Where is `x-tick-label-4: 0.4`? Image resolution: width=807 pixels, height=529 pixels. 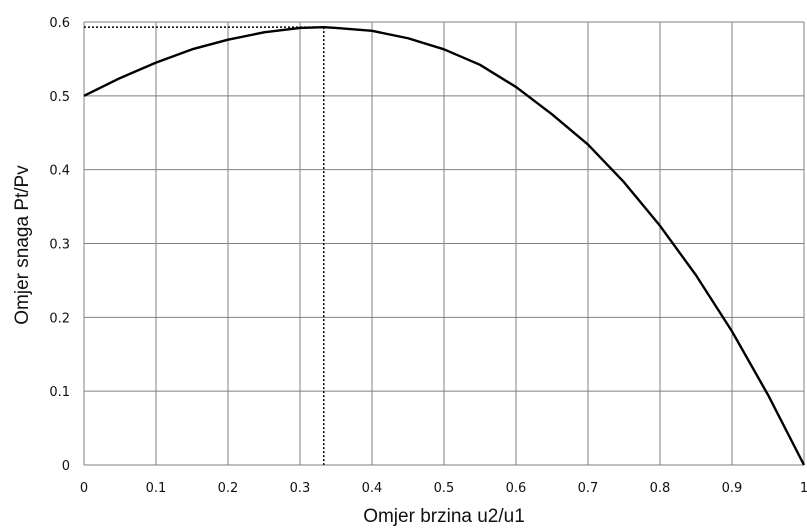
x-tick-label-4: 0.4 is located at coordinates (372, 488).